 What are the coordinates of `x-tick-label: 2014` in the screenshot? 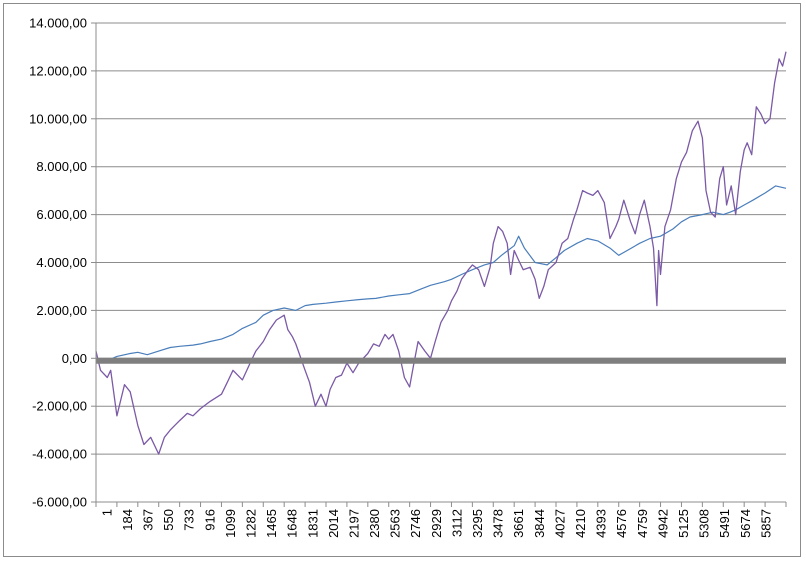 It's located at (333, 523).